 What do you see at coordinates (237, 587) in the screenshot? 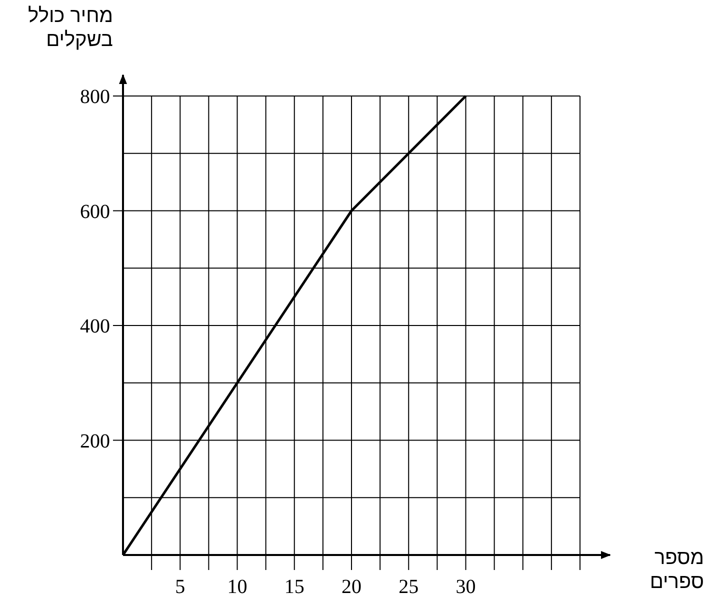
I see `x-tick-label: 10` at bounding box center [237, 587].